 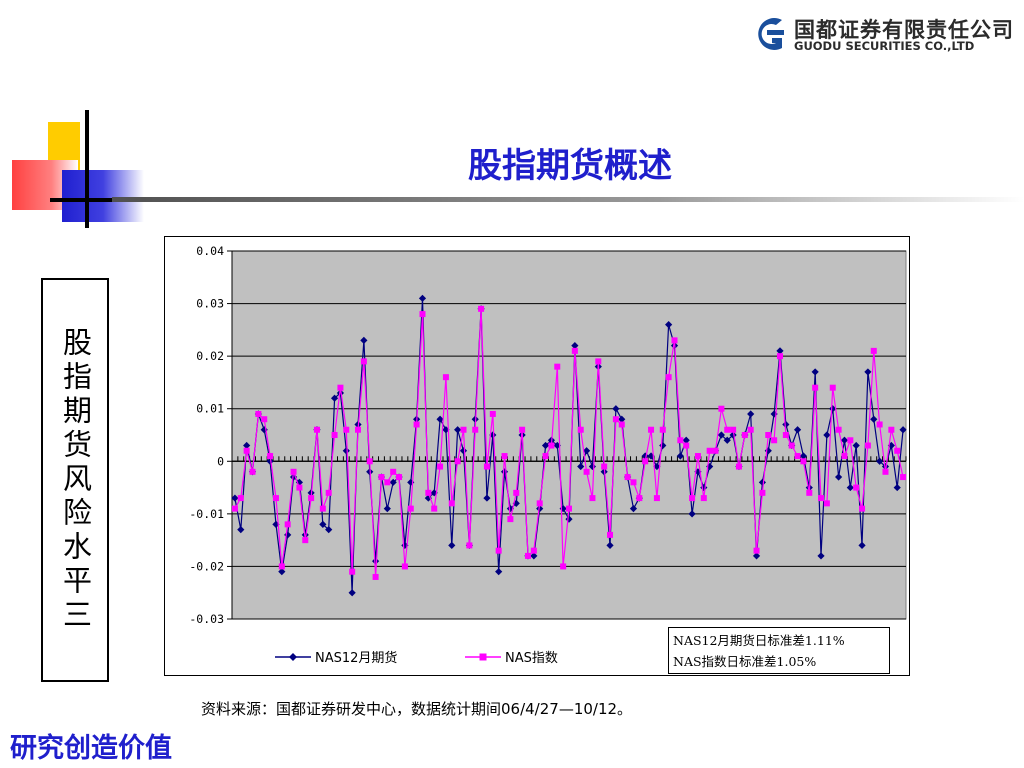 What do you see at coordinates (210, 356) in the screenshot?
I see `y-tick-label: 0.02` at bounding box center [210, 356].